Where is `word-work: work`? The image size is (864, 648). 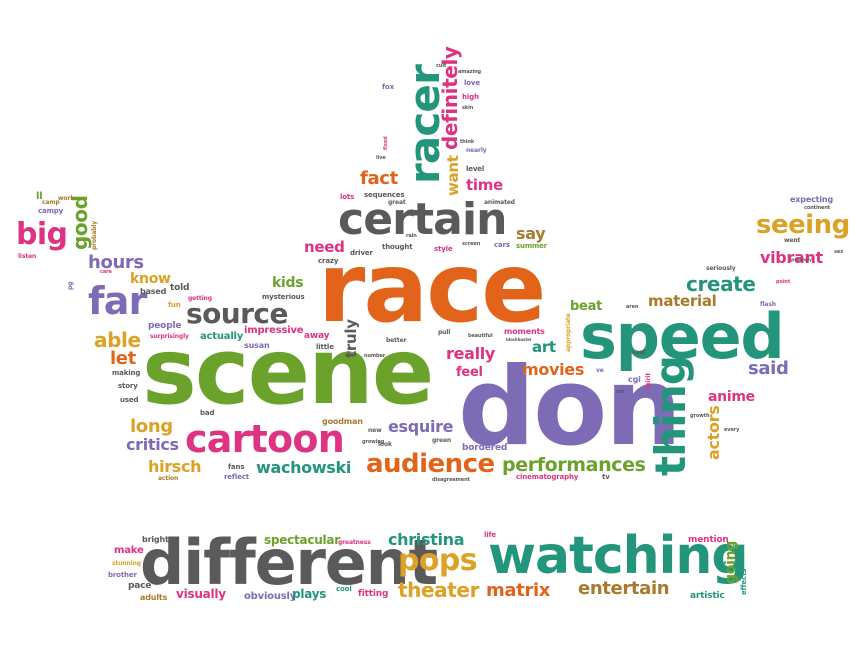
word-work: work is located at coordinates (66, 198).